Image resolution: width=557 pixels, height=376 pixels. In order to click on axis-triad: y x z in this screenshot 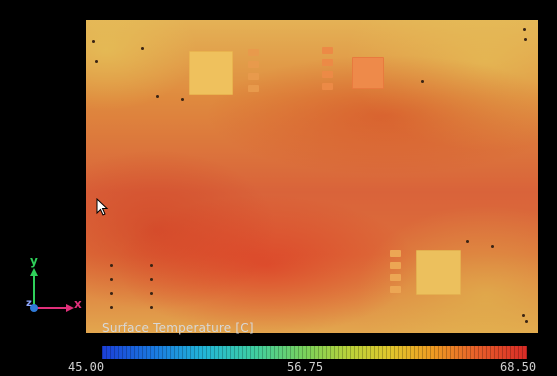, I will do `click(55, 290)`.